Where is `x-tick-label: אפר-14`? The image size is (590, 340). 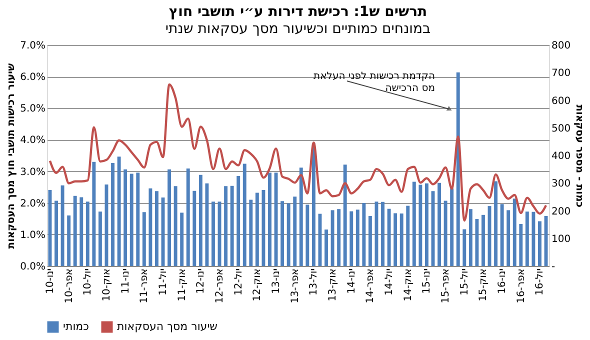
x-tick-label: אפר-14 is located at coordinates (370, 286).